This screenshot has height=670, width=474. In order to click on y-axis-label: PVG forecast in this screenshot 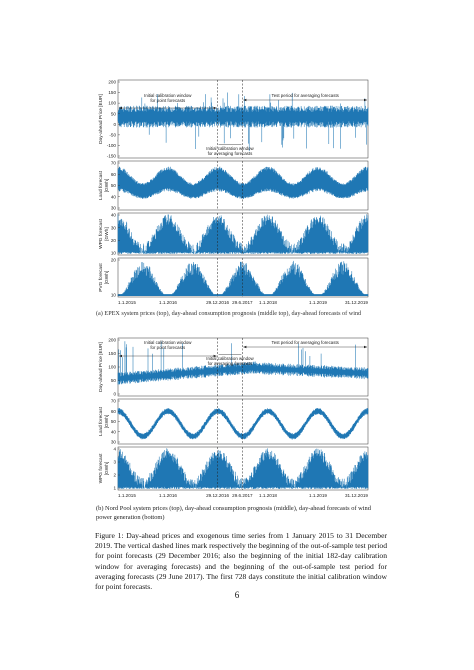, I will do `click(101, 277)`.